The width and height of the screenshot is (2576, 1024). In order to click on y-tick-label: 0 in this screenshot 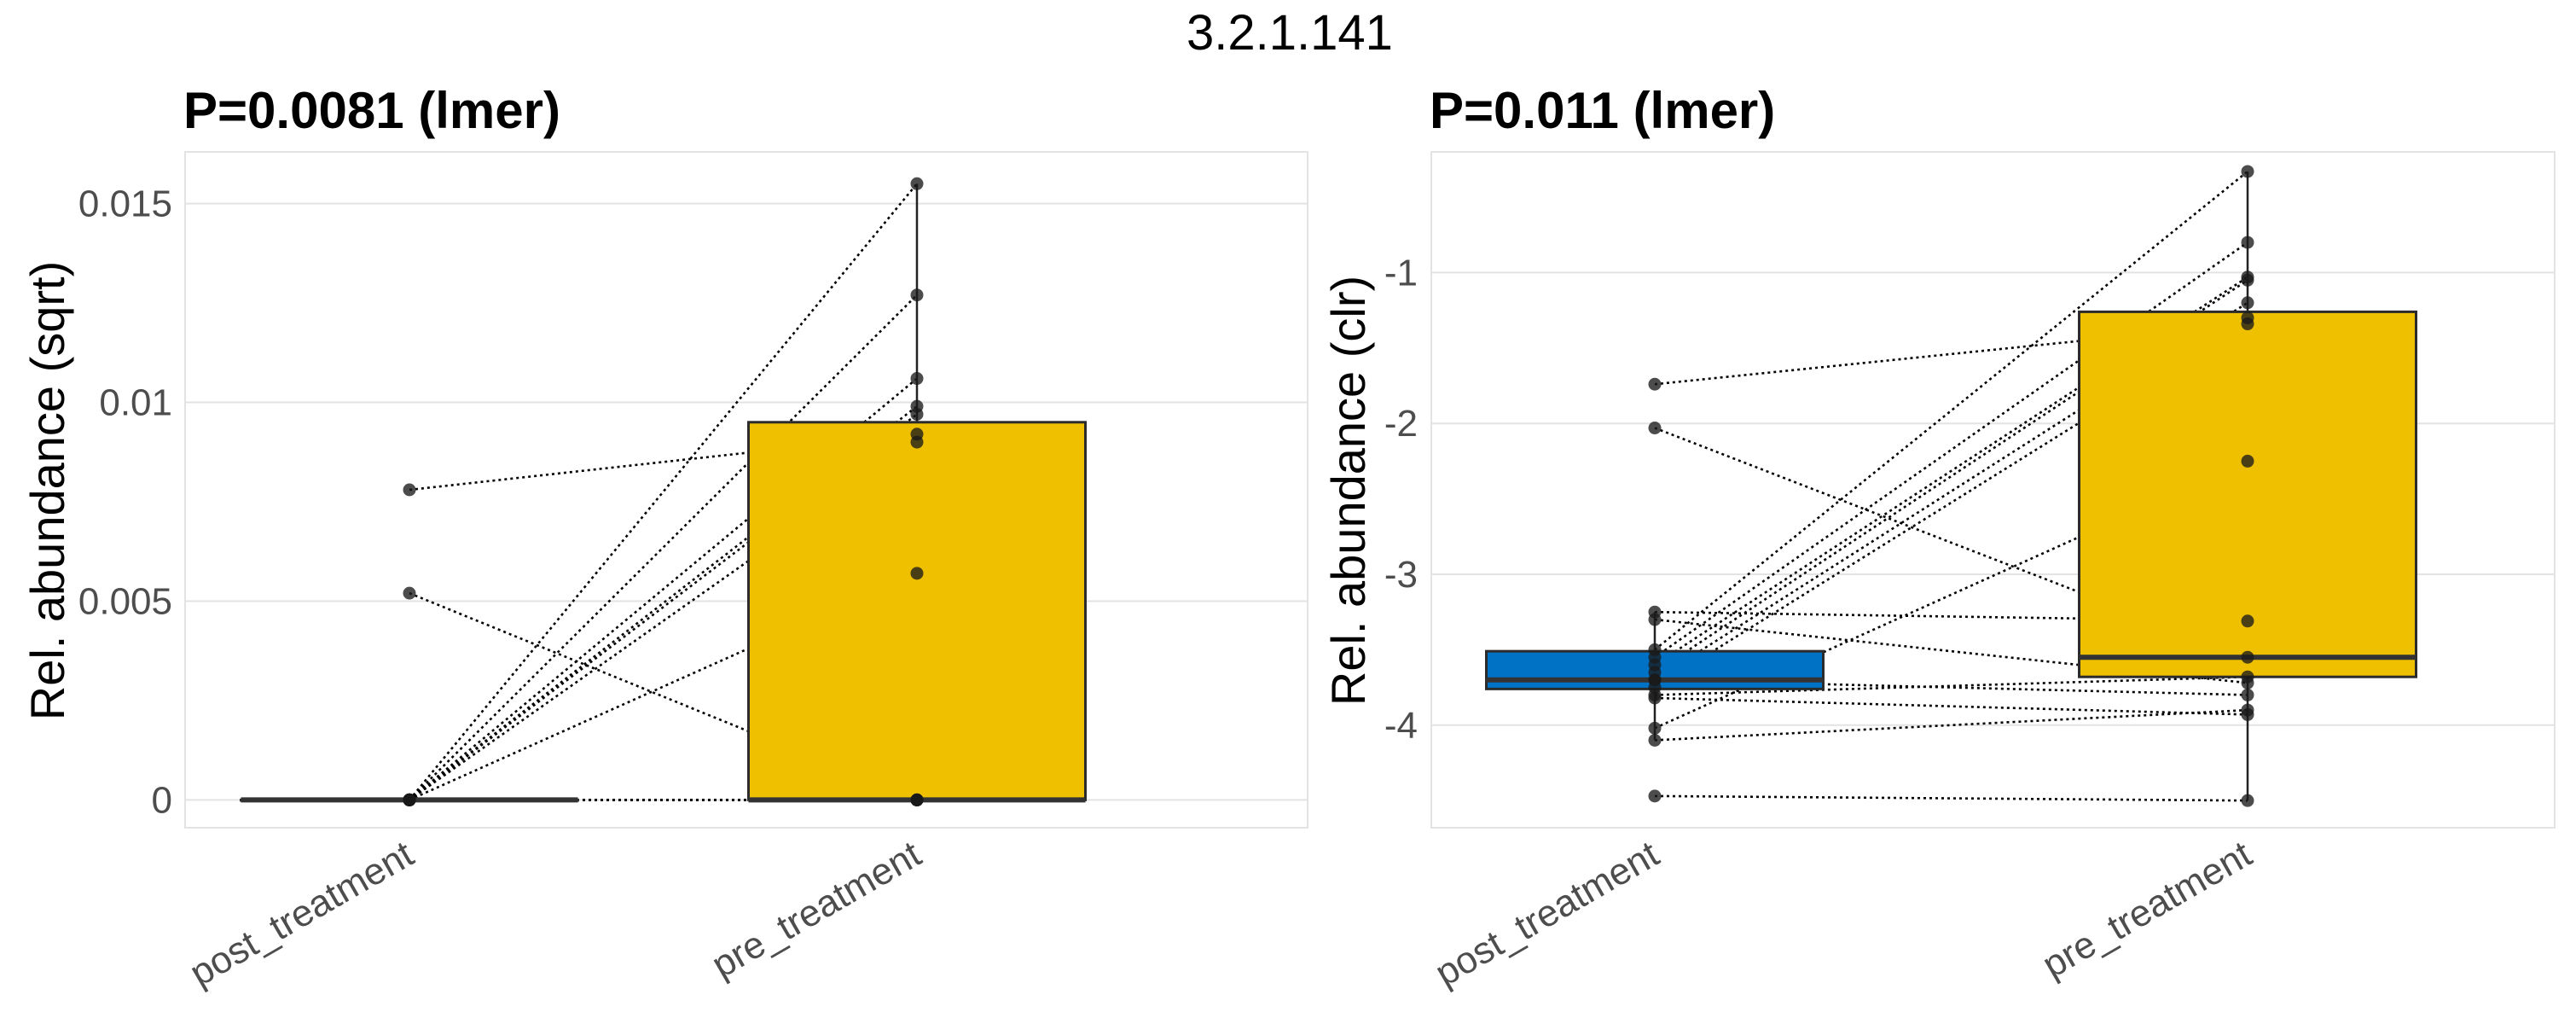, I will do `click(162, 800)`.